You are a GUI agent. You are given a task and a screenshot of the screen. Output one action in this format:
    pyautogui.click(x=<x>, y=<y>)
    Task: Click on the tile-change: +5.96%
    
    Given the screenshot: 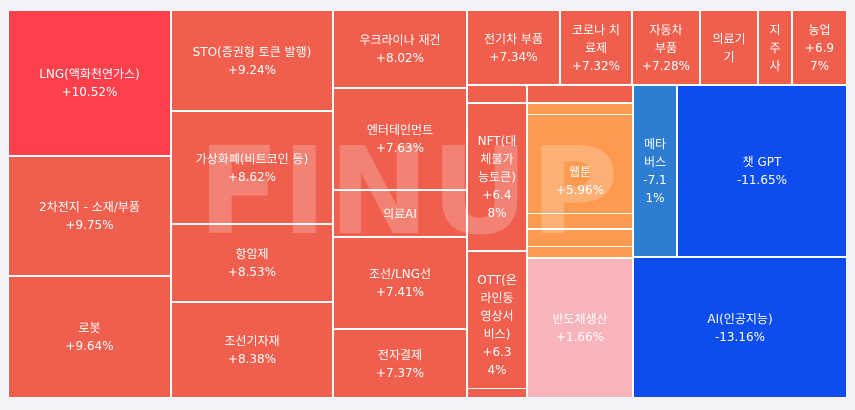 What is the action you would take?
    pyautogui.click(x=580, y=189)
    